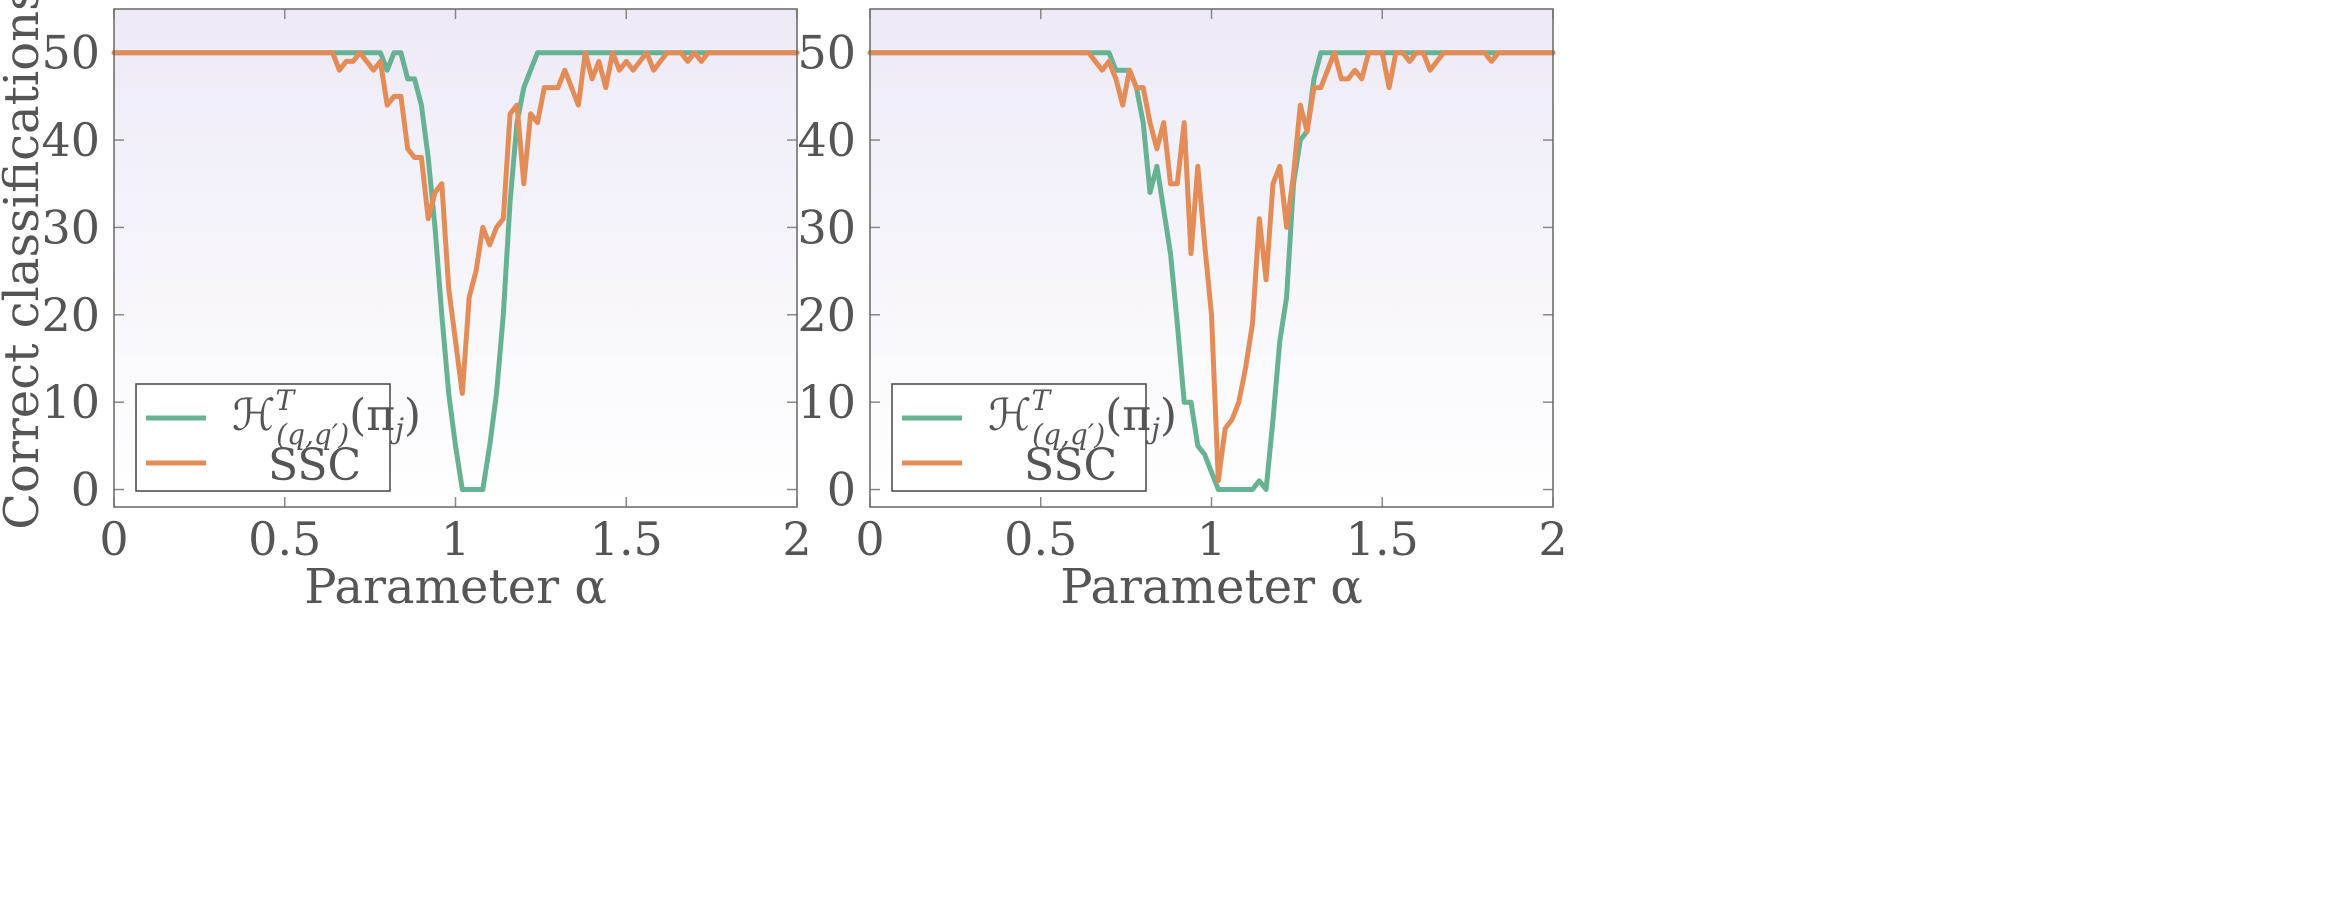 The width and height of the screenshot is (2344, 911). I want to click on series-line-h-statistic, so click(455, 271).